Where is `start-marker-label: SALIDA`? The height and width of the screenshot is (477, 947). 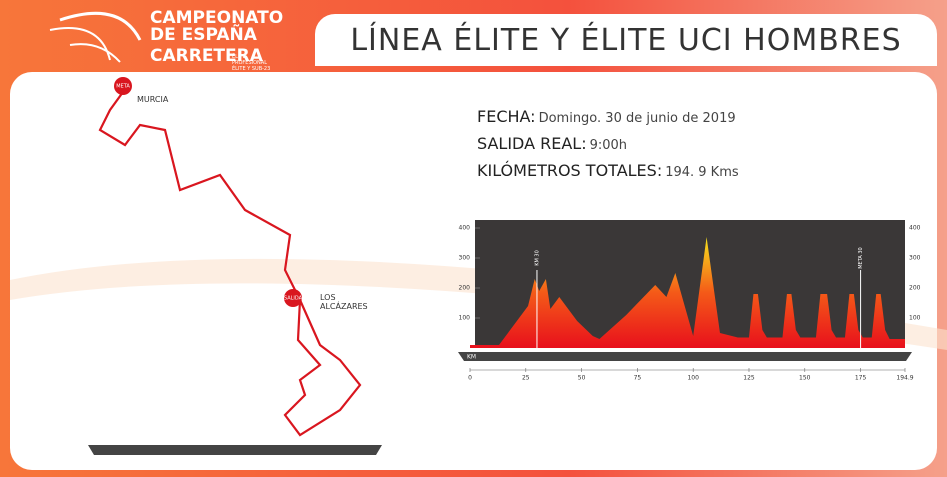 start-marker-label: SALIDA is located at coordinates (293, 299).